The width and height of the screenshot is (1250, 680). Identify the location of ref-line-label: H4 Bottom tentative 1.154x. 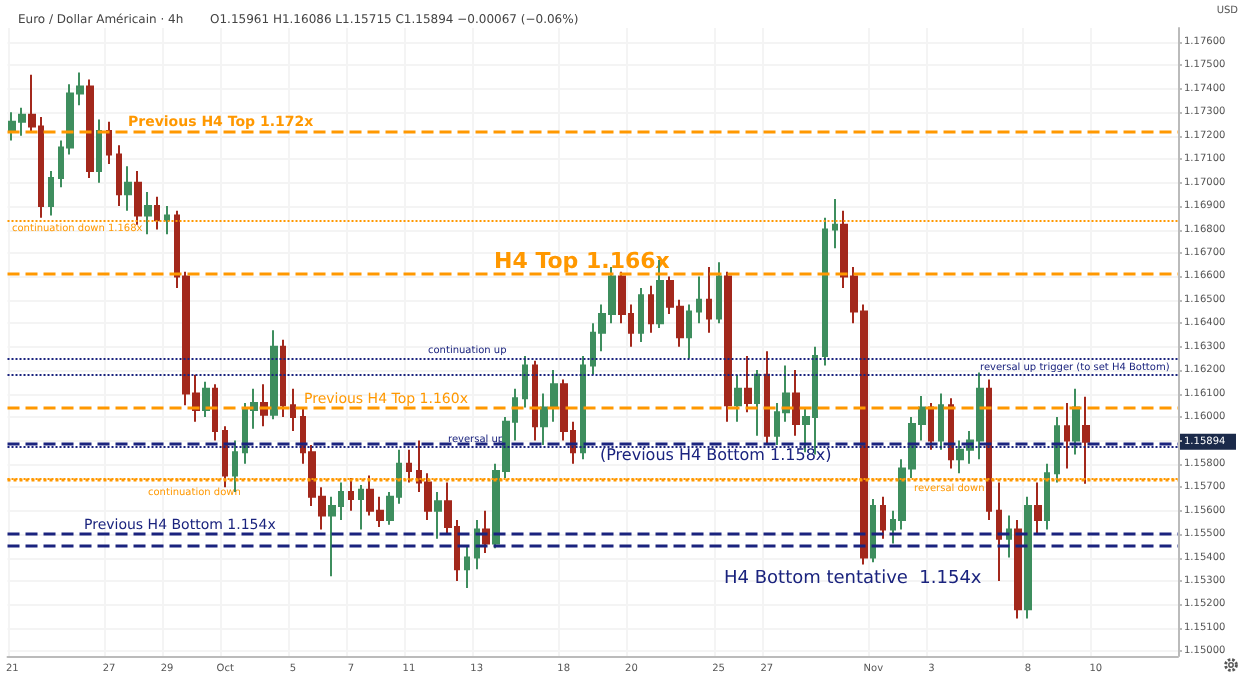
(853, 578).